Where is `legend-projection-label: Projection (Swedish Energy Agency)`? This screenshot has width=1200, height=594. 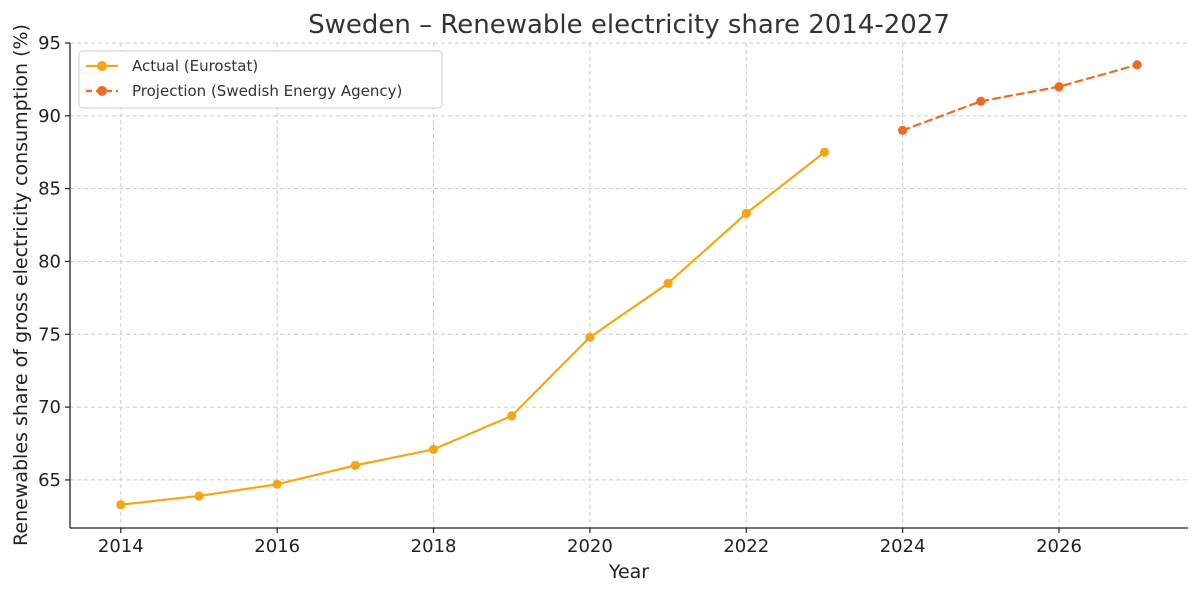
legend-projection-label: Projection (Swedish Energy Agency) is located at coordinates (267, 91).